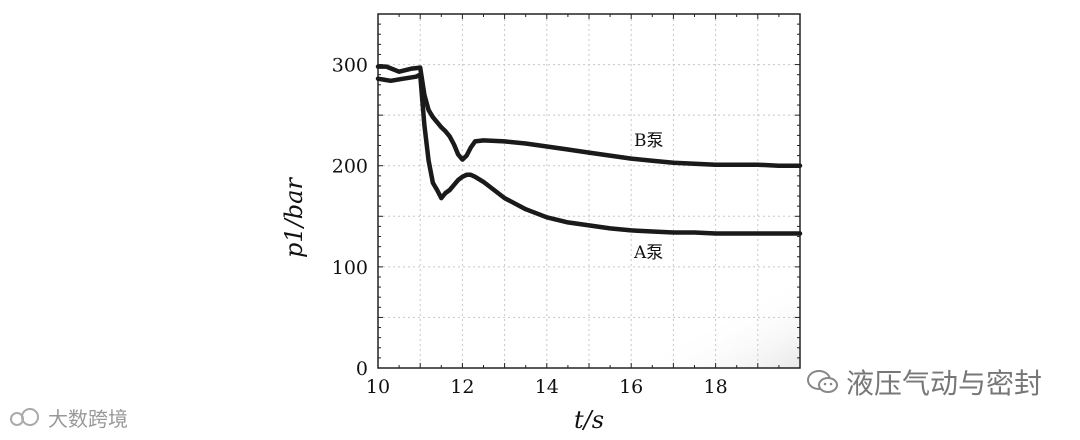  I want to click on wechat-icon, so click(822, 381).